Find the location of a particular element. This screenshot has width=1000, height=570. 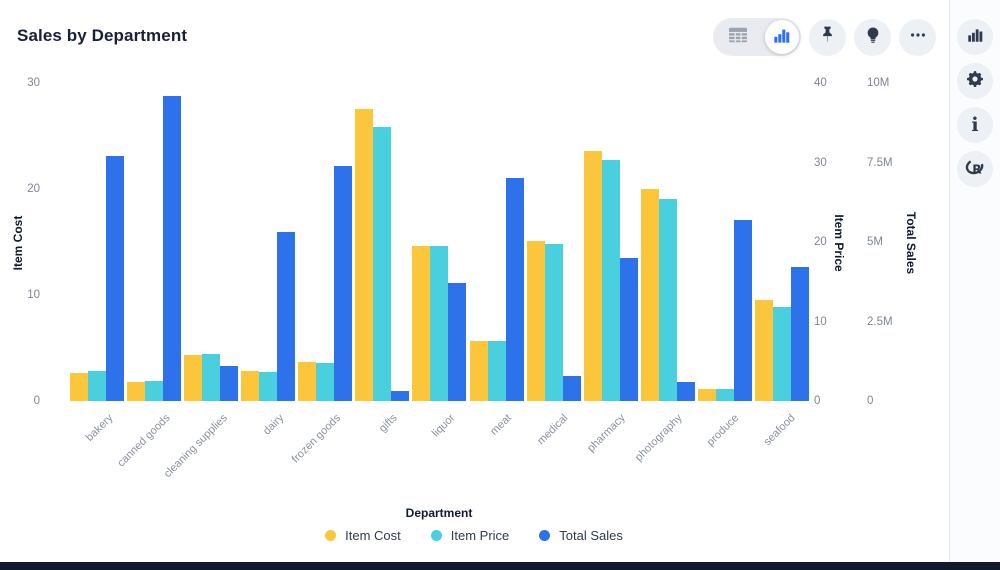

bar-item-cost-photography is located at coordinates (649, 295).